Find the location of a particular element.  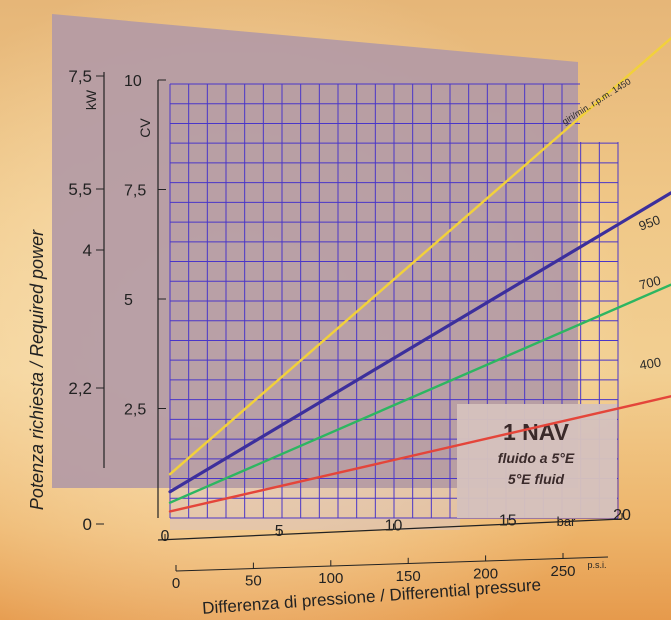

grid-lower-backdrop is located at coordinates (315, 509).